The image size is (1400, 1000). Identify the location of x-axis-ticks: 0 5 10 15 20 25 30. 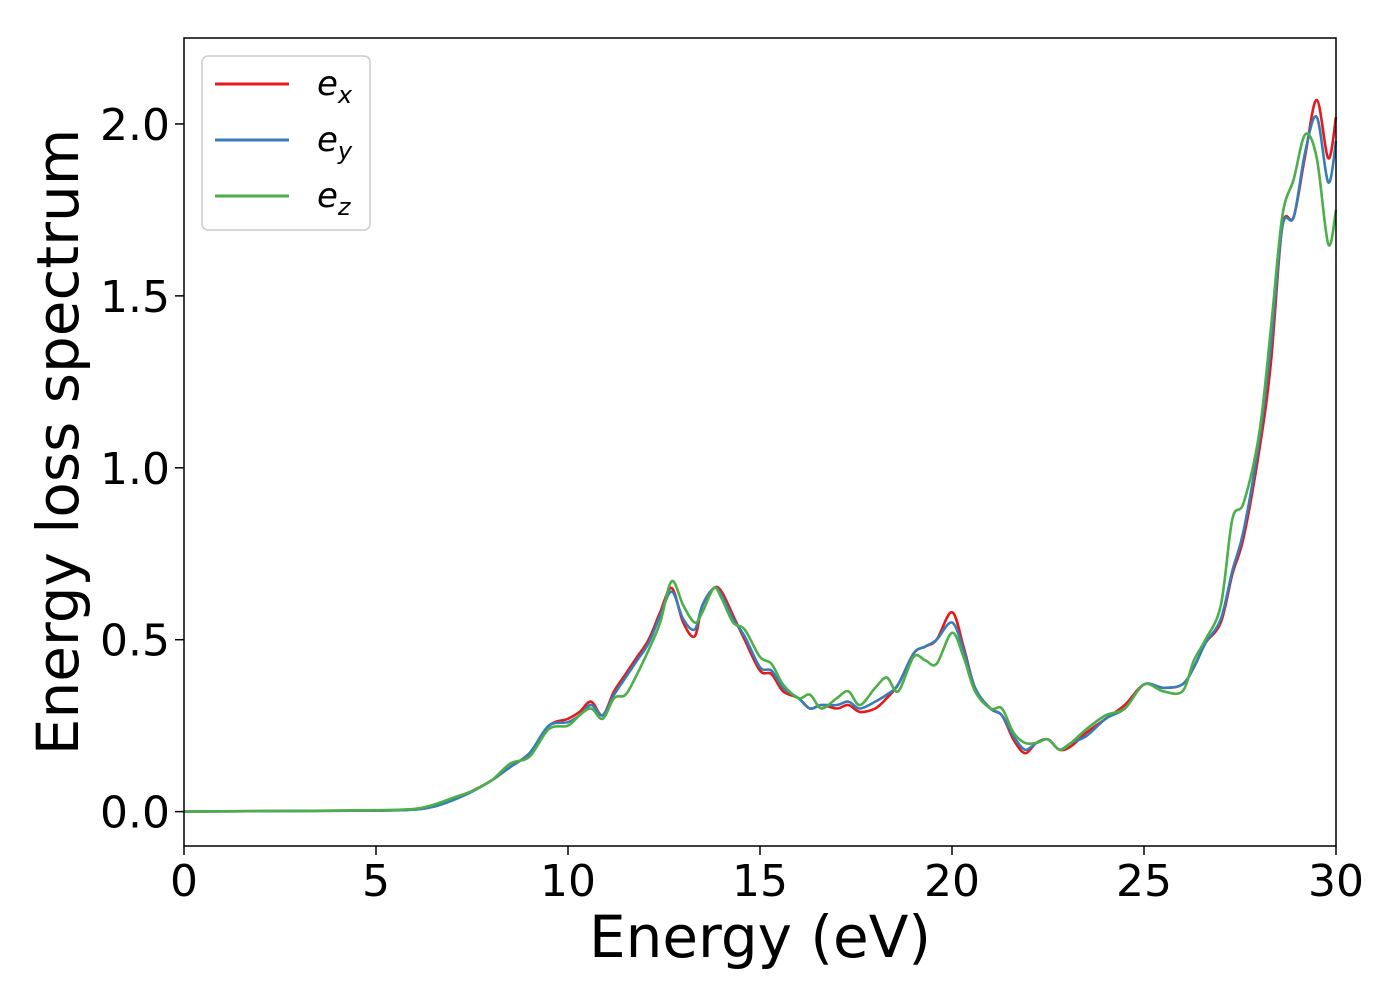
(767, 876).